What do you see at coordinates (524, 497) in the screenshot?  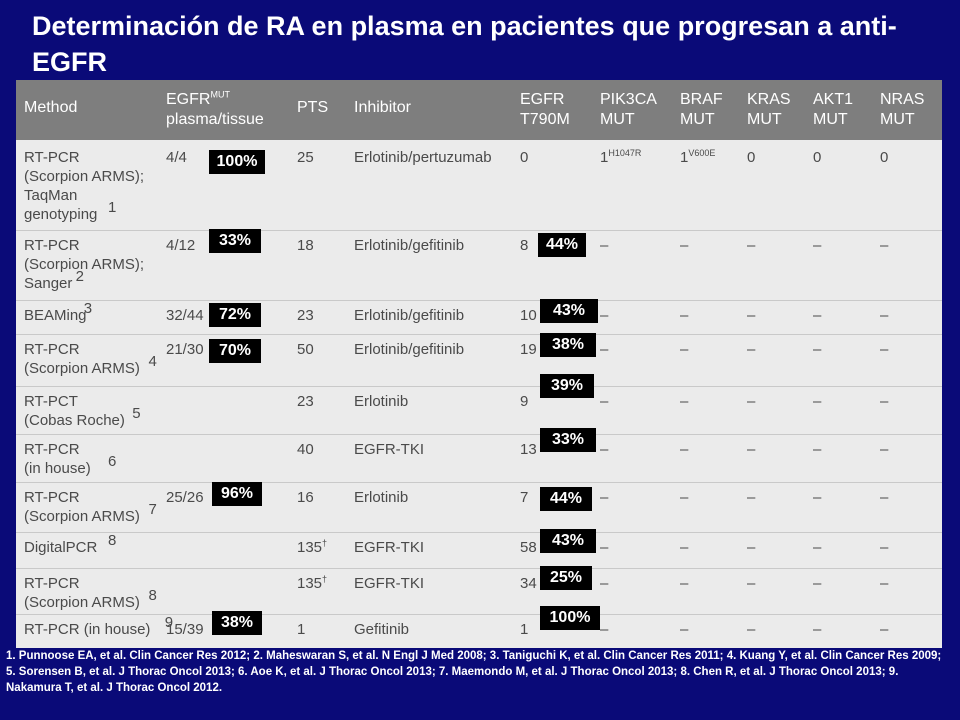 I see `t790m-cell: 7` at bounding box center [524, 497].